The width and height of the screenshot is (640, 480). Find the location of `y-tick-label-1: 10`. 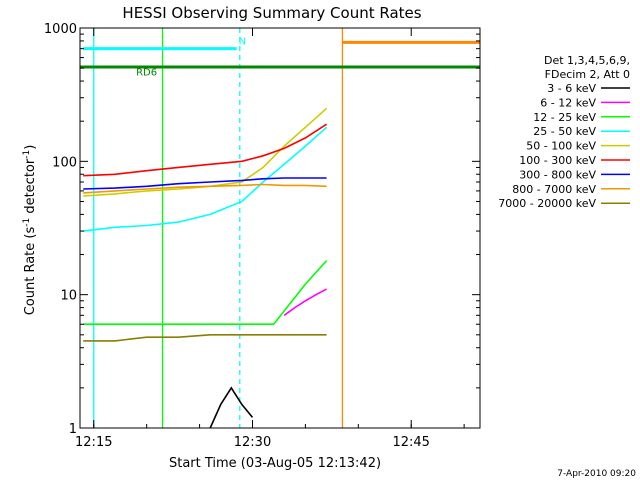

y-tick-label-1: 10 is located at coordinates (68, 296).